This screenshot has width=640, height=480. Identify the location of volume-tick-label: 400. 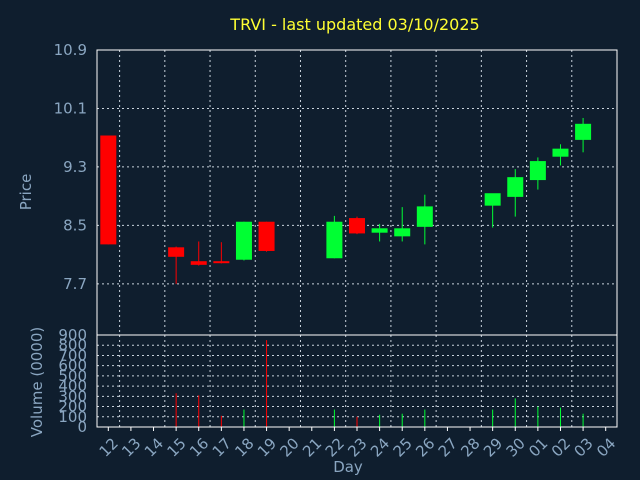
(72, 386).